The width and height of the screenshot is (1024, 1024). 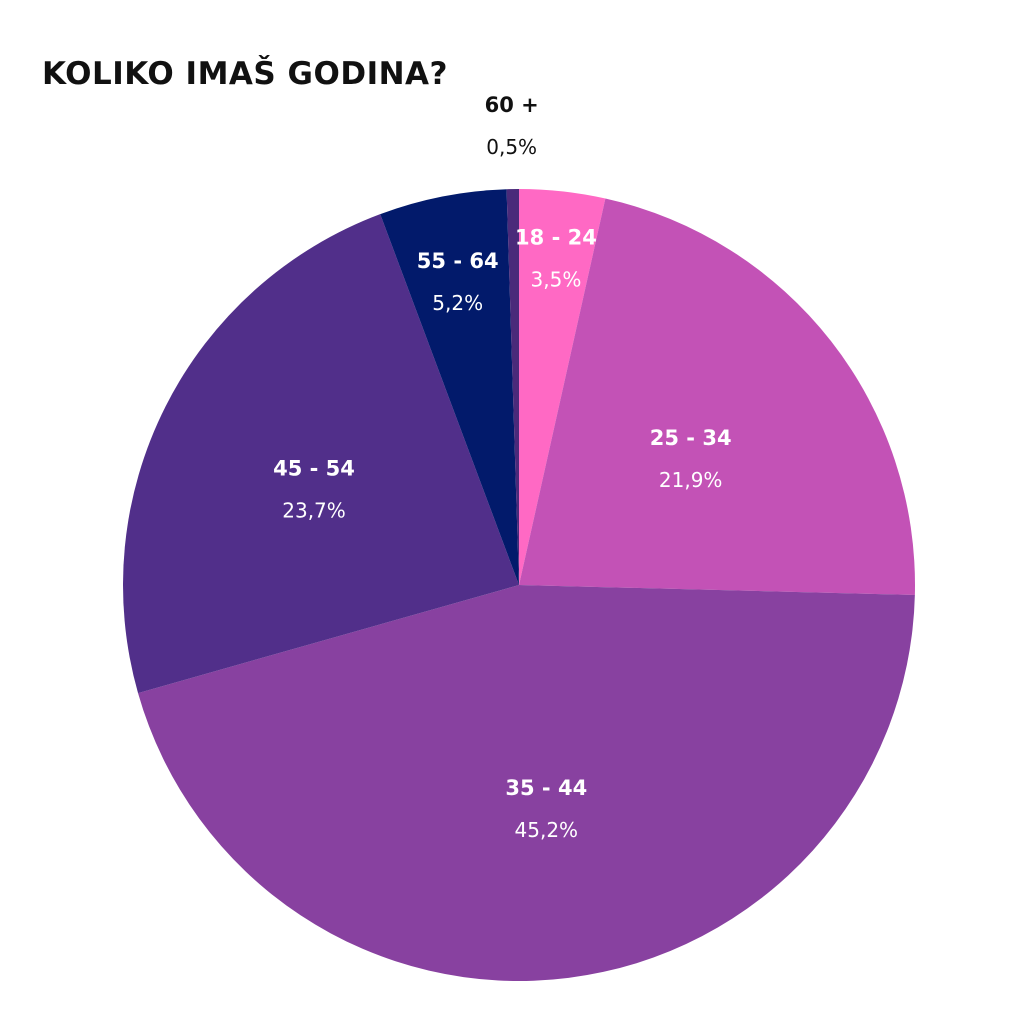 I want to click on slice-value-60: 0,5%, so click(x=511, y=147).